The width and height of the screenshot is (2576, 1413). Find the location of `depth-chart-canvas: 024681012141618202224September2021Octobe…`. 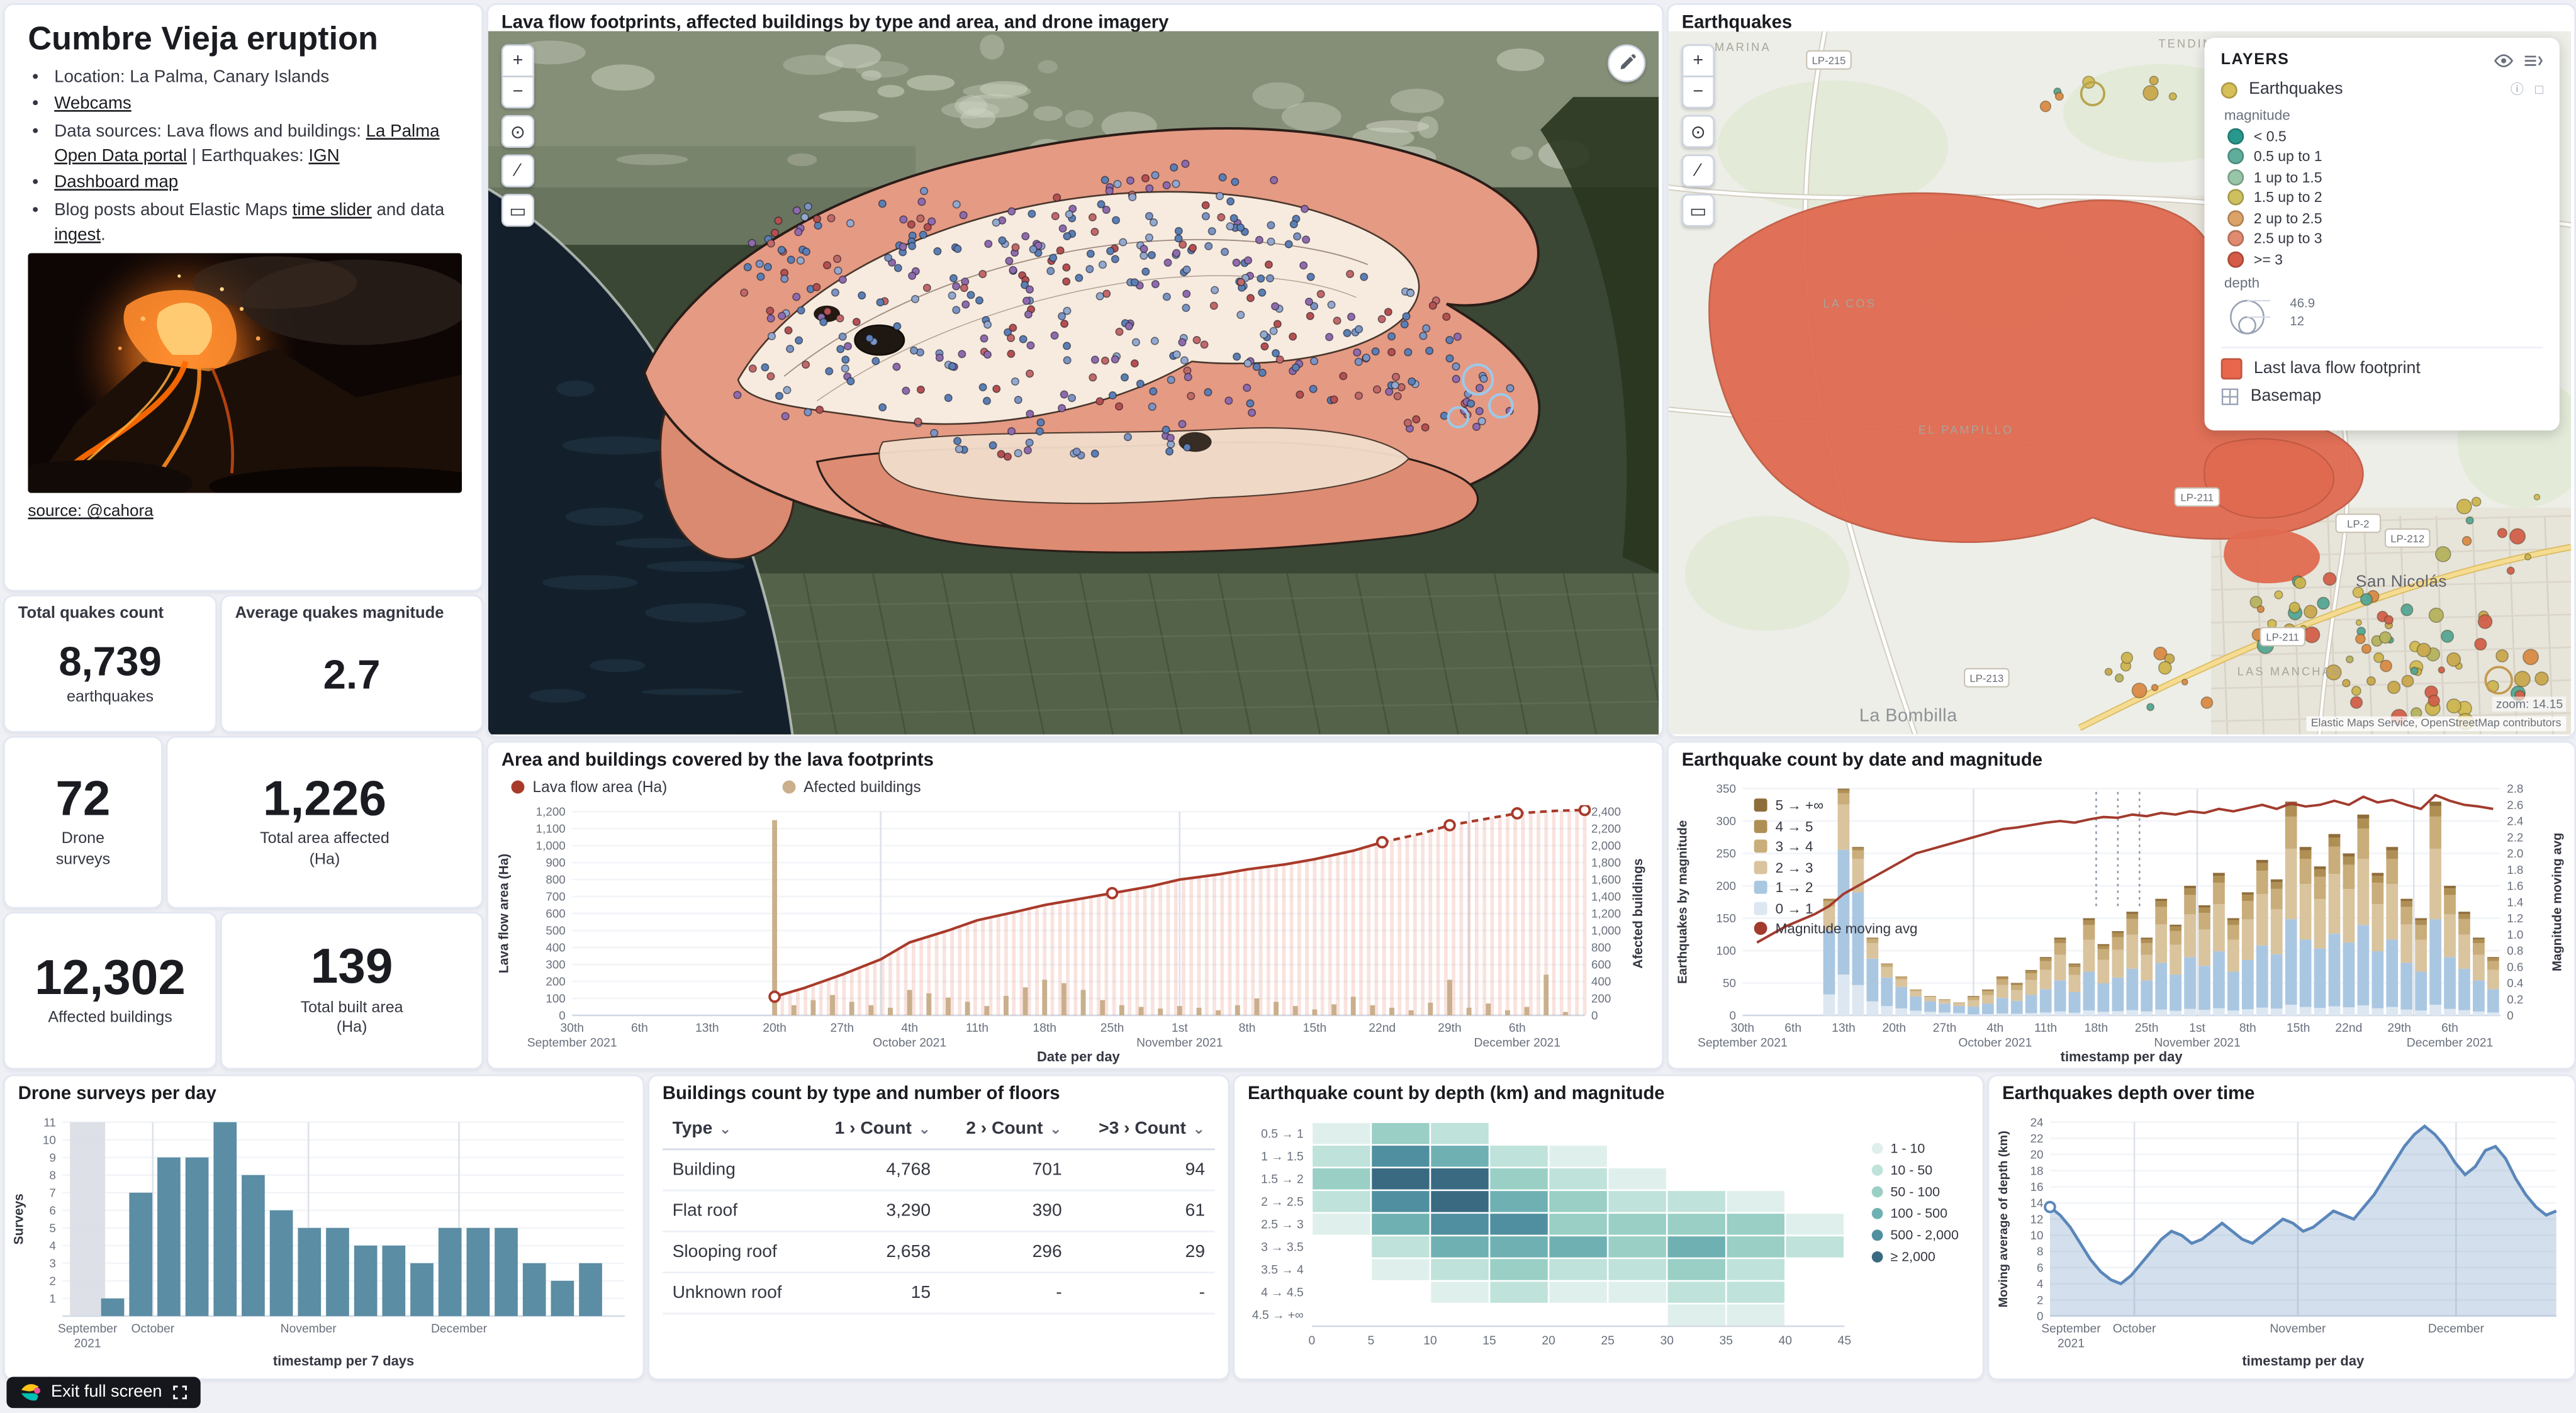

depth-chart-canvas: 024681012141618202224September2021Octobe… is located at coordinates (2276, 1241).